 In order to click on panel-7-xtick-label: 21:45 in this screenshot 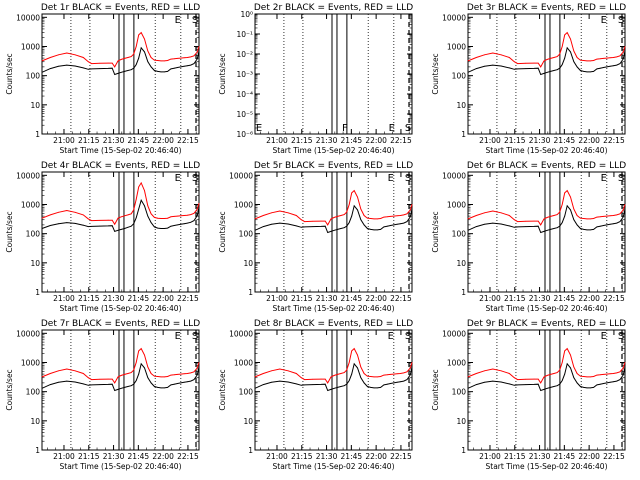, I will do `click(139, 456)`.